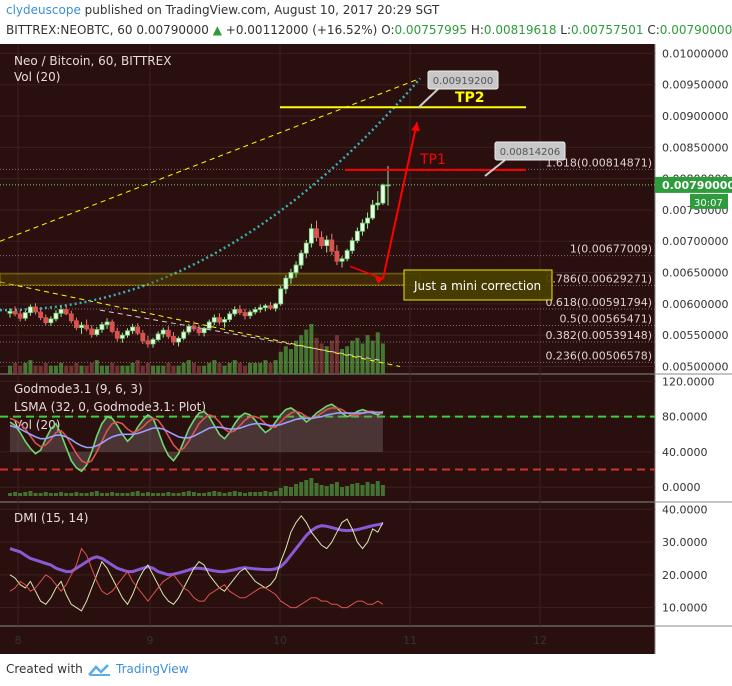  What do you see at coordinates (210, 279) in the screenshot?
I see `support-zone` at bounding box center [210, 279].